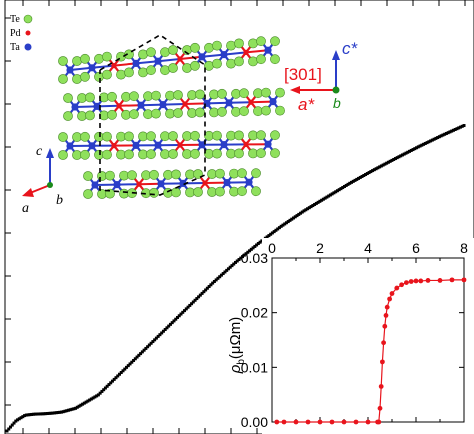  What do you see at coordinates (337, 103) in the screenshot?
I see `b-reciprocal-label: b` at bounding box center [337, 103].